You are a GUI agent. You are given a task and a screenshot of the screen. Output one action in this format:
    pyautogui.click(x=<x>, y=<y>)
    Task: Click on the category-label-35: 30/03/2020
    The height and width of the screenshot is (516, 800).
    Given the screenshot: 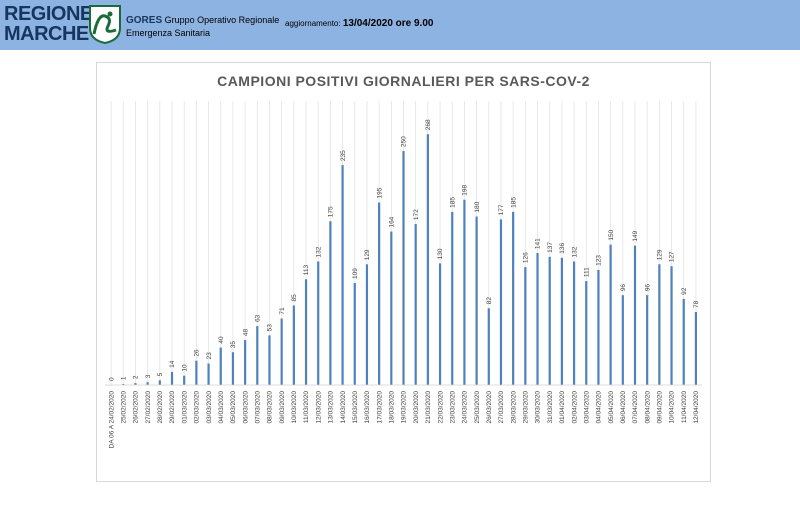 What is the action you would take?
    pyautogui.click(x=538, y=407)
    